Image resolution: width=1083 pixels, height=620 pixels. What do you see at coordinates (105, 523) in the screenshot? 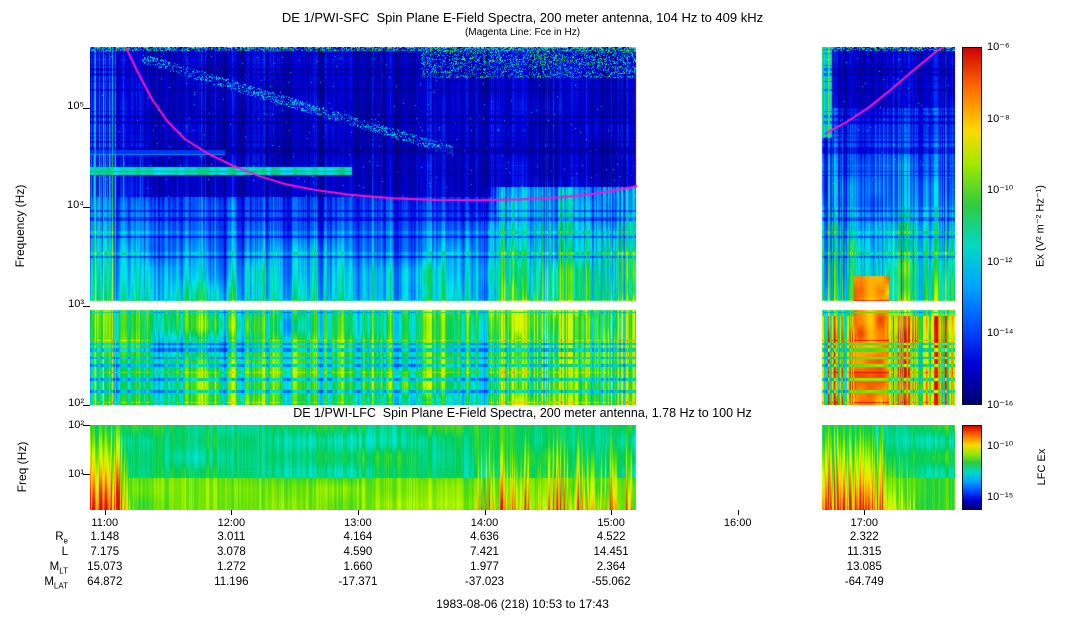
I see `x-axis-tick-label: 11:00` at bounding box center [105, 523].